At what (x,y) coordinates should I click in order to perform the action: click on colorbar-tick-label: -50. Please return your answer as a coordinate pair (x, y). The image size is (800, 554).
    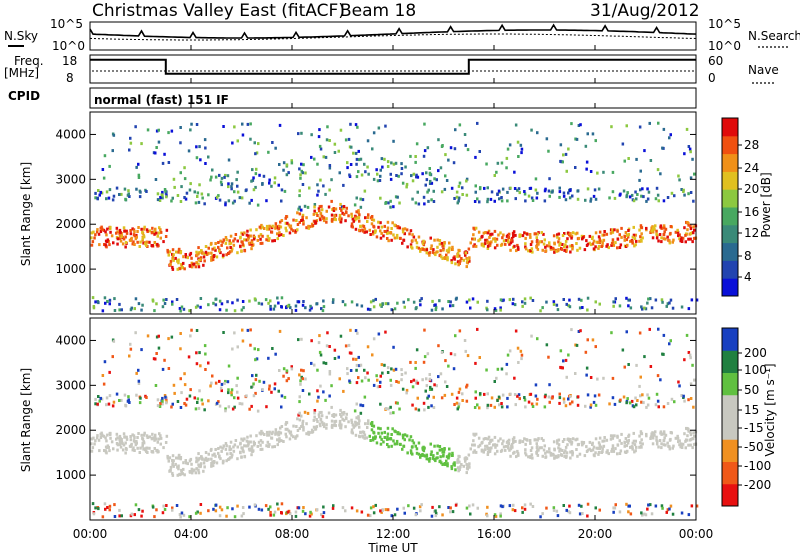
    Looking at the image, I should click on (754, 447).